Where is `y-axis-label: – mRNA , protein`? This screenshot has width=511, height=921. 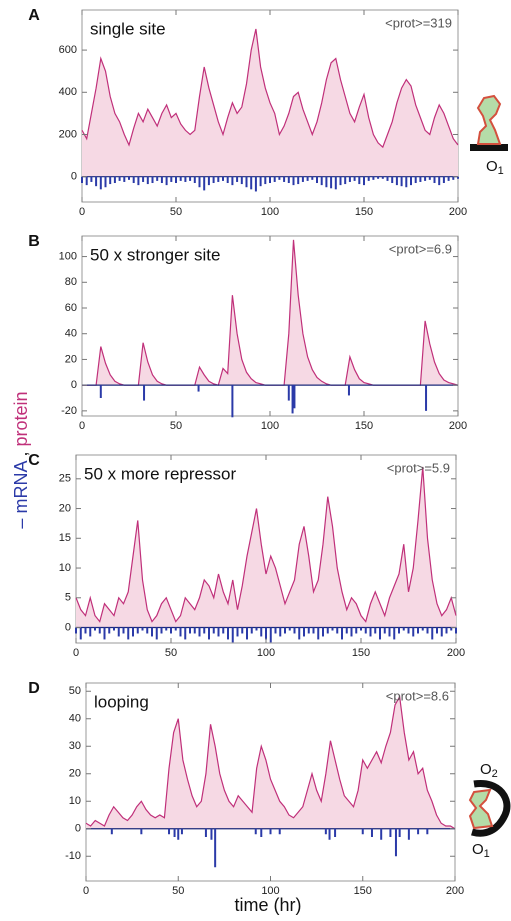 y-axis-label: – mRNA , protein is located at coordinates (21, 459).